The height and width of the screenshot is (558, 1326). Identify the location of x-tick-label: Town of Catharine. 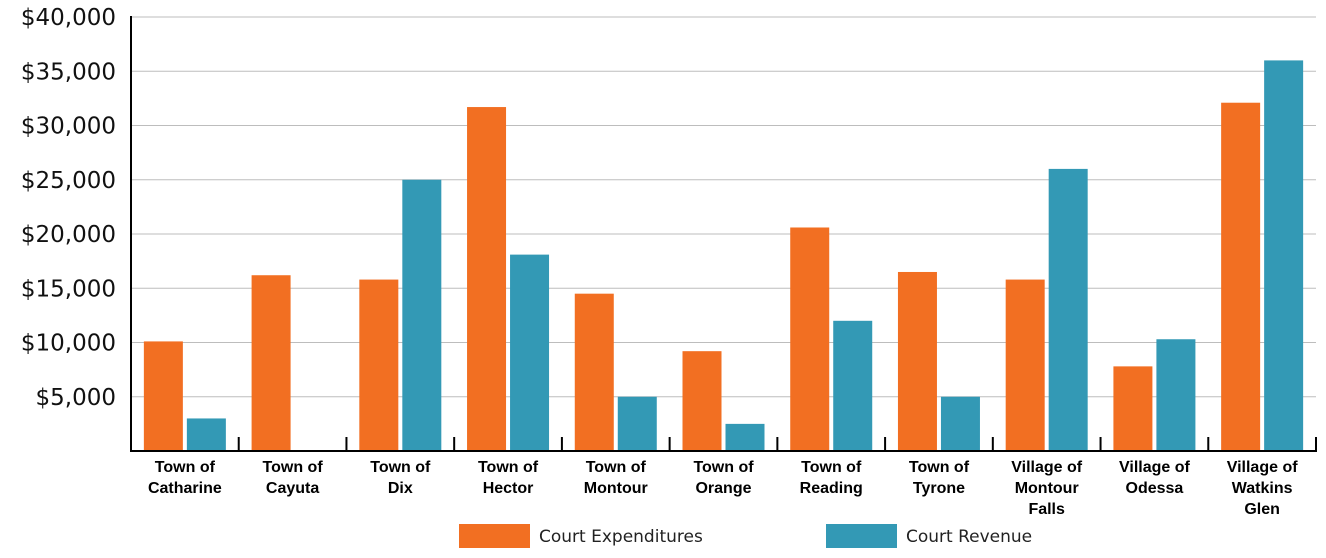
(185, 478).